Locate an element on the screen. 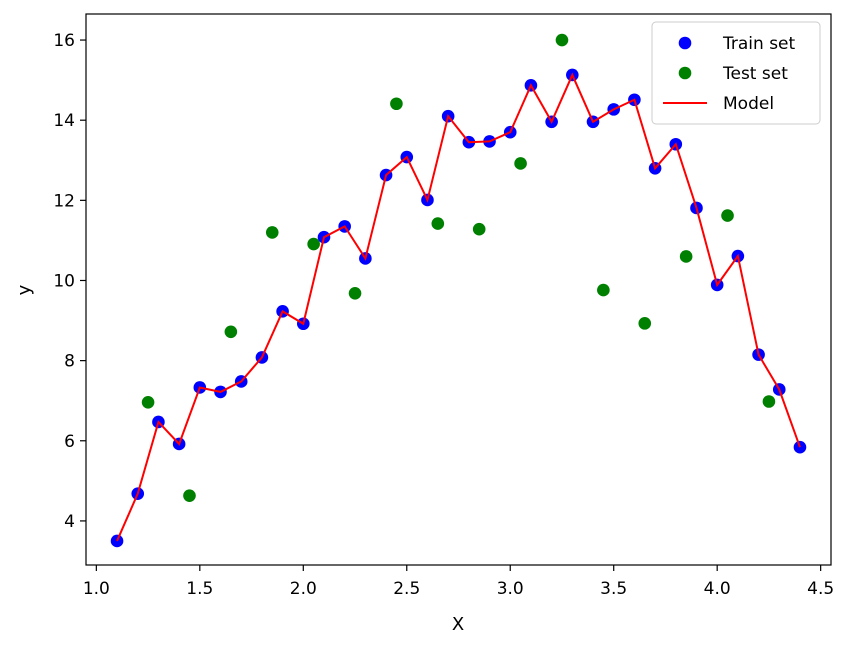 The height and width of the screenshot is (648, 848). x-tick-label: 2.0 is located at coordinates (303, 589).